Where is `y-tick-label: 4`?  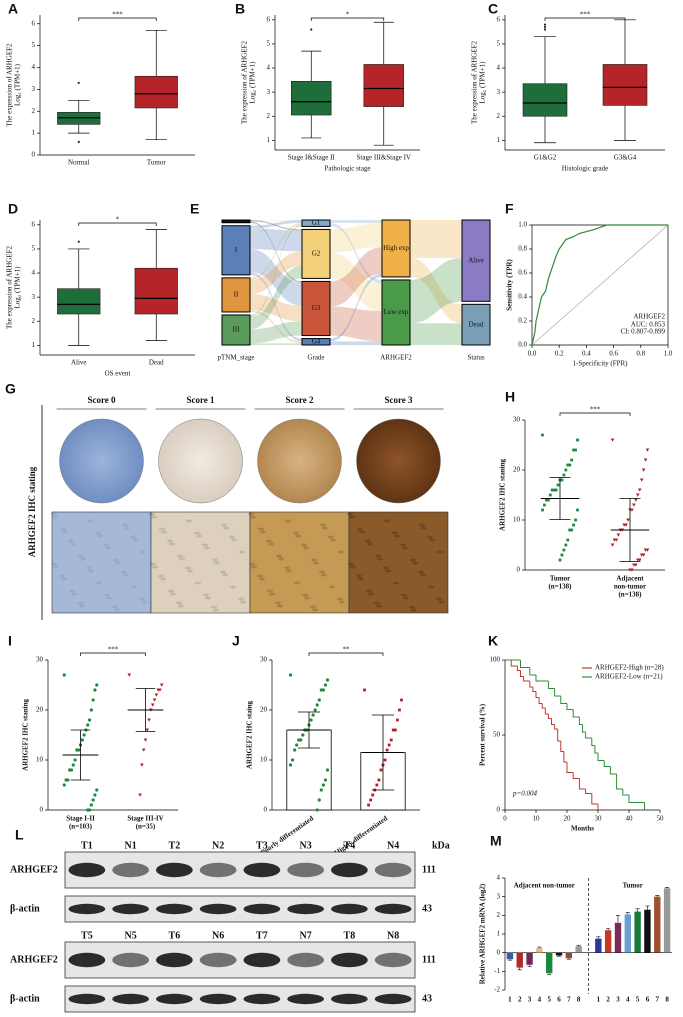
y-tick-label: 4 is located at coordinates (34, 67).